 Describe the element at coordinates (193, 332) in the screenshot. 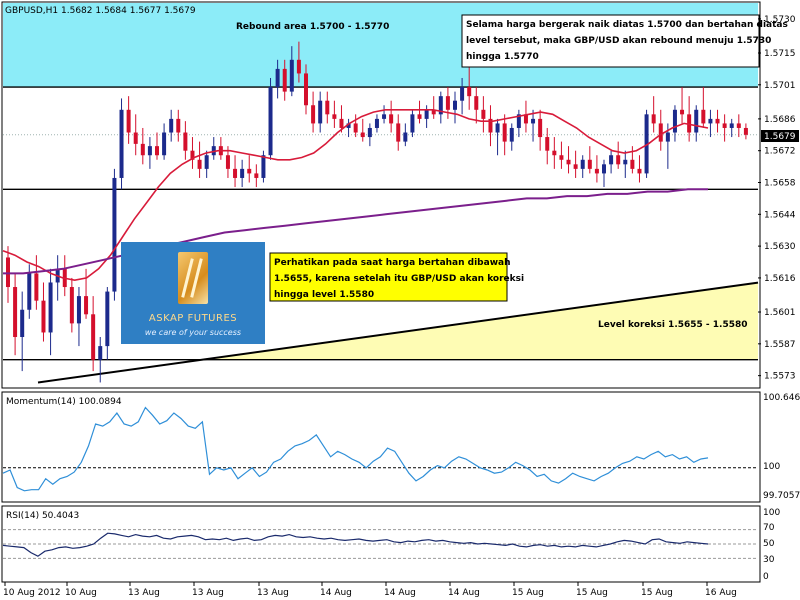

I see `logo-tagline: we care of your success` at that location.